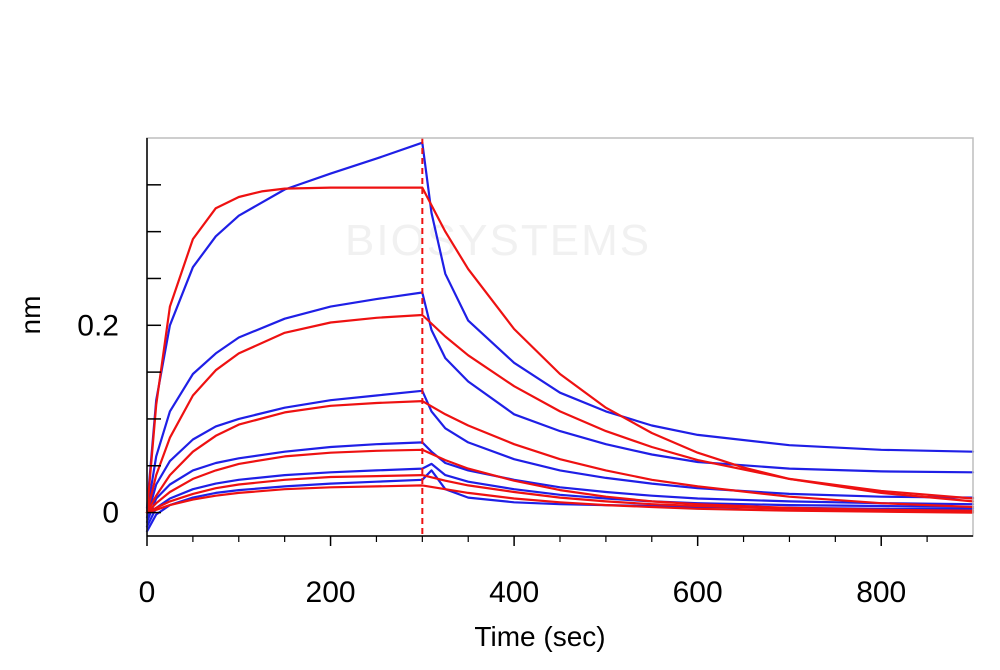 Image resolution: width=1000 pixels, height=670 pixels. I want to click on x-tick-label: 800, so click(881, 592).